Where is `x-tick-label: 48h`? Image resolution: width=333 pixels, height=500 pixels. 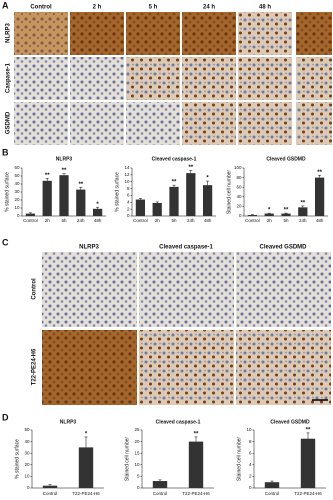 x-tick-label: 48h is located at coordinates (98, 220).